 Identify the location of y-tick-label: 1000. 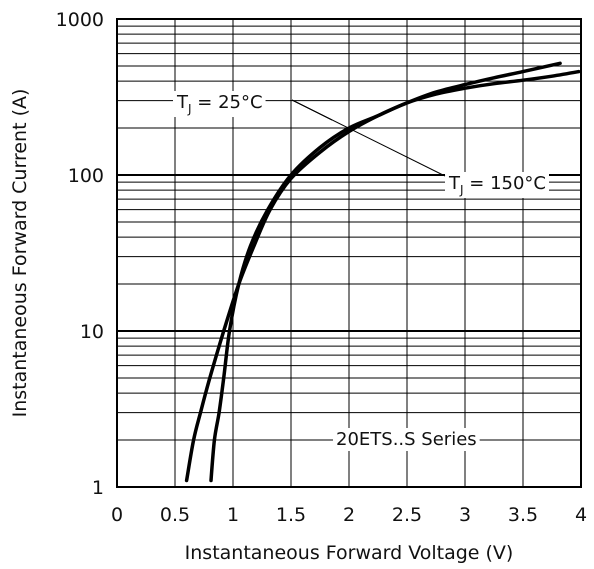
(80, 20).